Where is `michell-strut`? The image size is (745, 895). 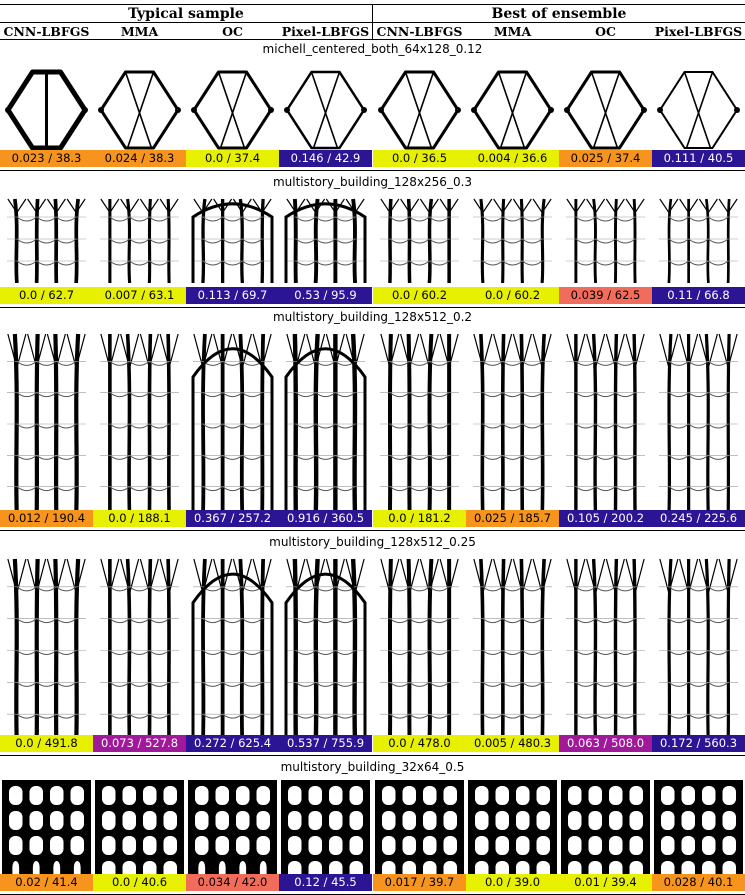 michell-strut is located at coordinates (324, 110).